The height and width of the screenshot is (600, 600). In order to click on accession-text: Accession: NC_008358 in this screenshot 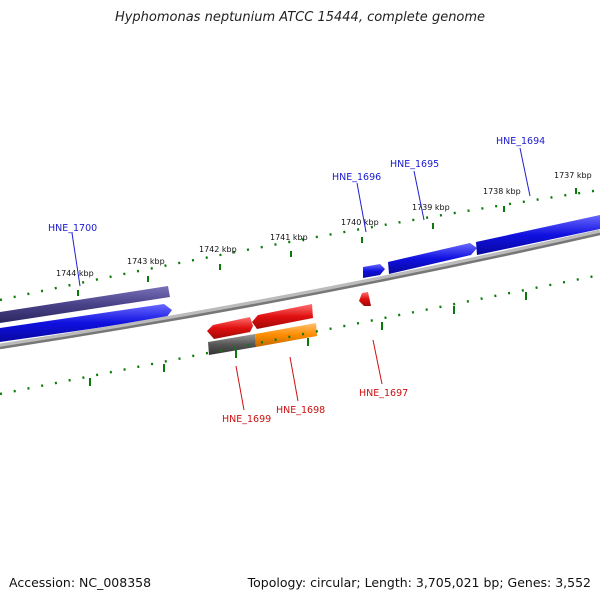, I will do `click(80, 582)`.